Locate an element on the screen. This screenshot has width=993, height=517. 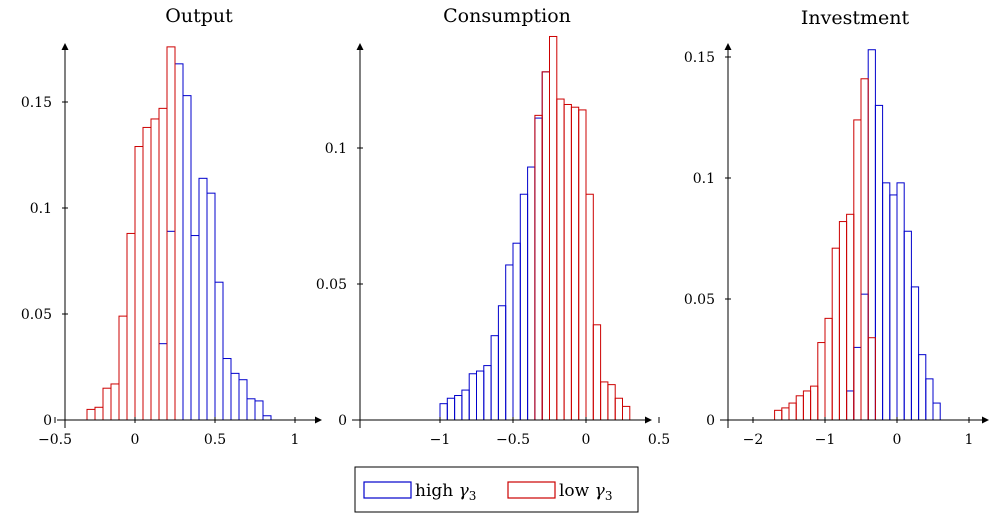
x-axis-arrow is located at coordinates (318, 420).